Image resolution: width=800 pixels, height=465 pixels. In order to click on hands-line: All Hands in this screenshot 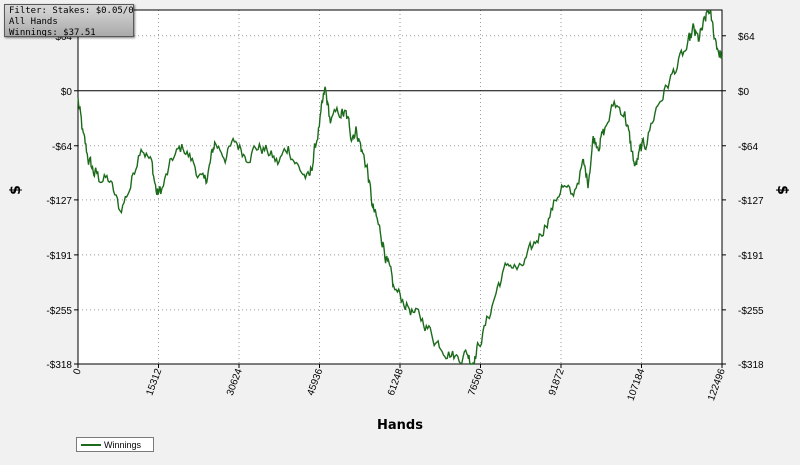, I will do `click(33, 22)`.